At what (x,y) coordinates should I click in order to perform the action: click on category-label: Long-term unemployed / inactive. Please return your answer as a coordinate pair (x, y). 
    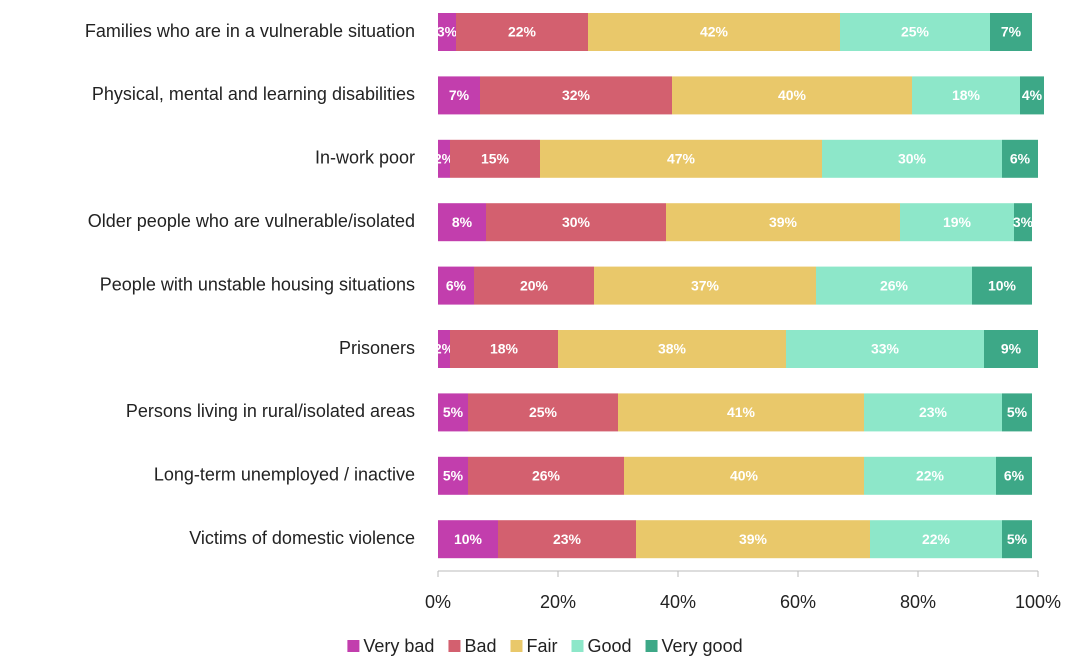
    Looking at the image, I should click on (284, 475).